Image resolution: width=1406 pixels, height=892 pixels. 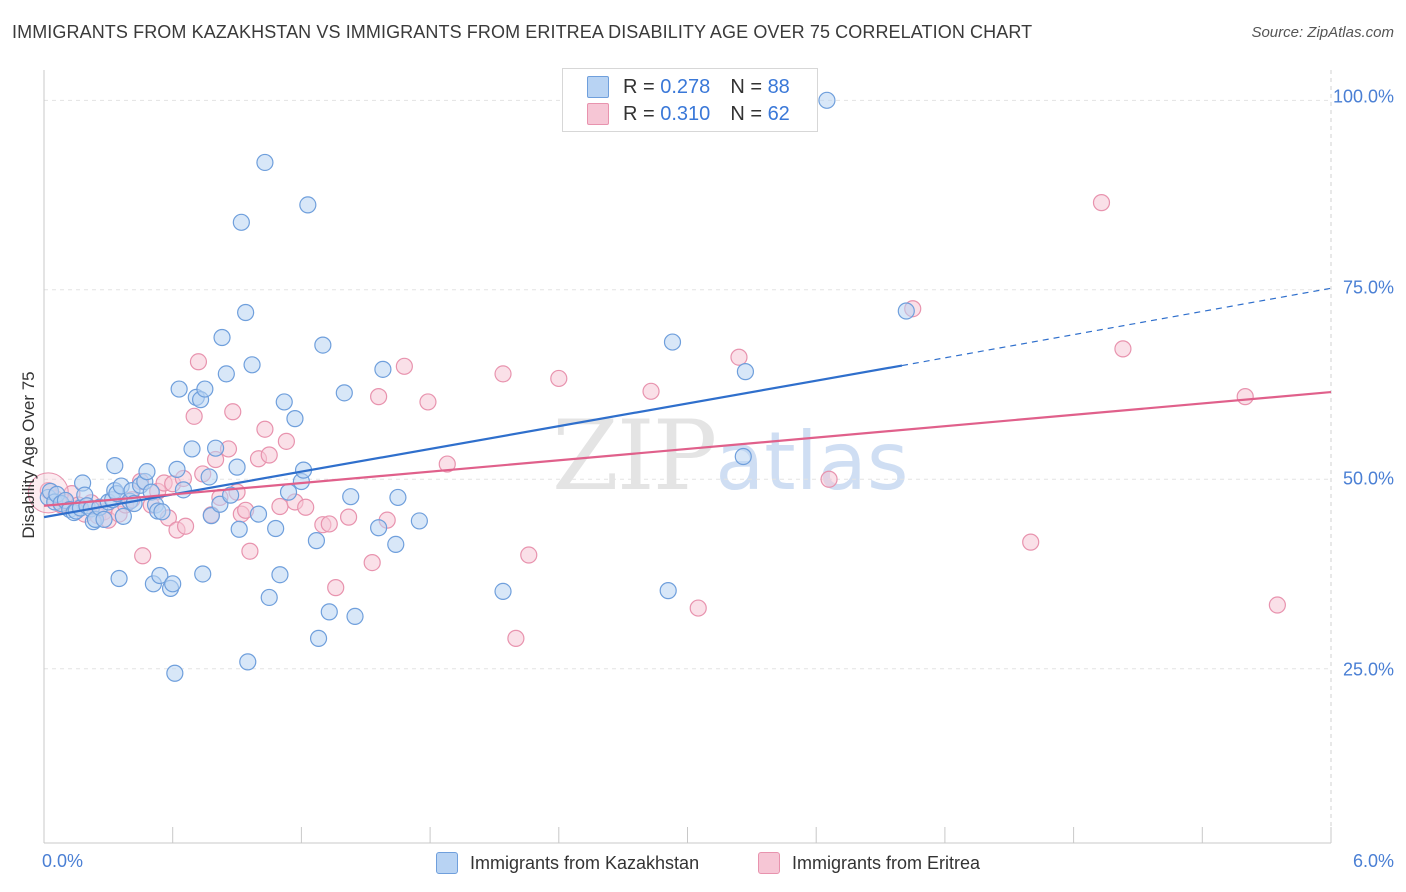 What do you see at coordinates (730, 456) in the screenshot?
I see `zipatlas-watermark: ZIPatlas` at bounding box center [730, 456].